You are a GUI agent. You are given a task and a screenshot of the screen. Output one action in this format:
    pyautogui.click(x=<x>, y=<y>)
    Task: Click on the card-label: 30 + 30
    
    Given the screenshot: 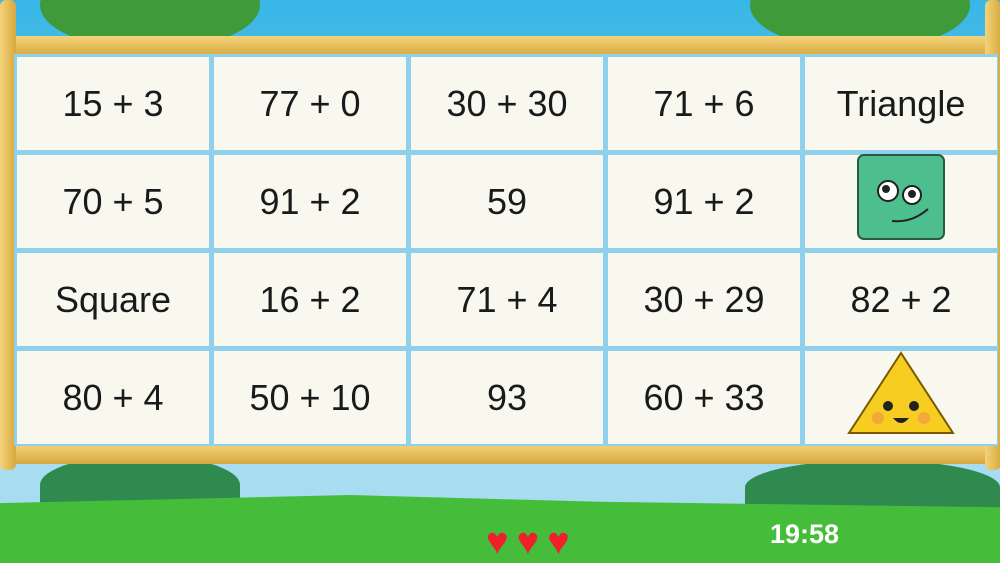 What is the action you would take?
    pyautogui.click(x=507, y=103)
    